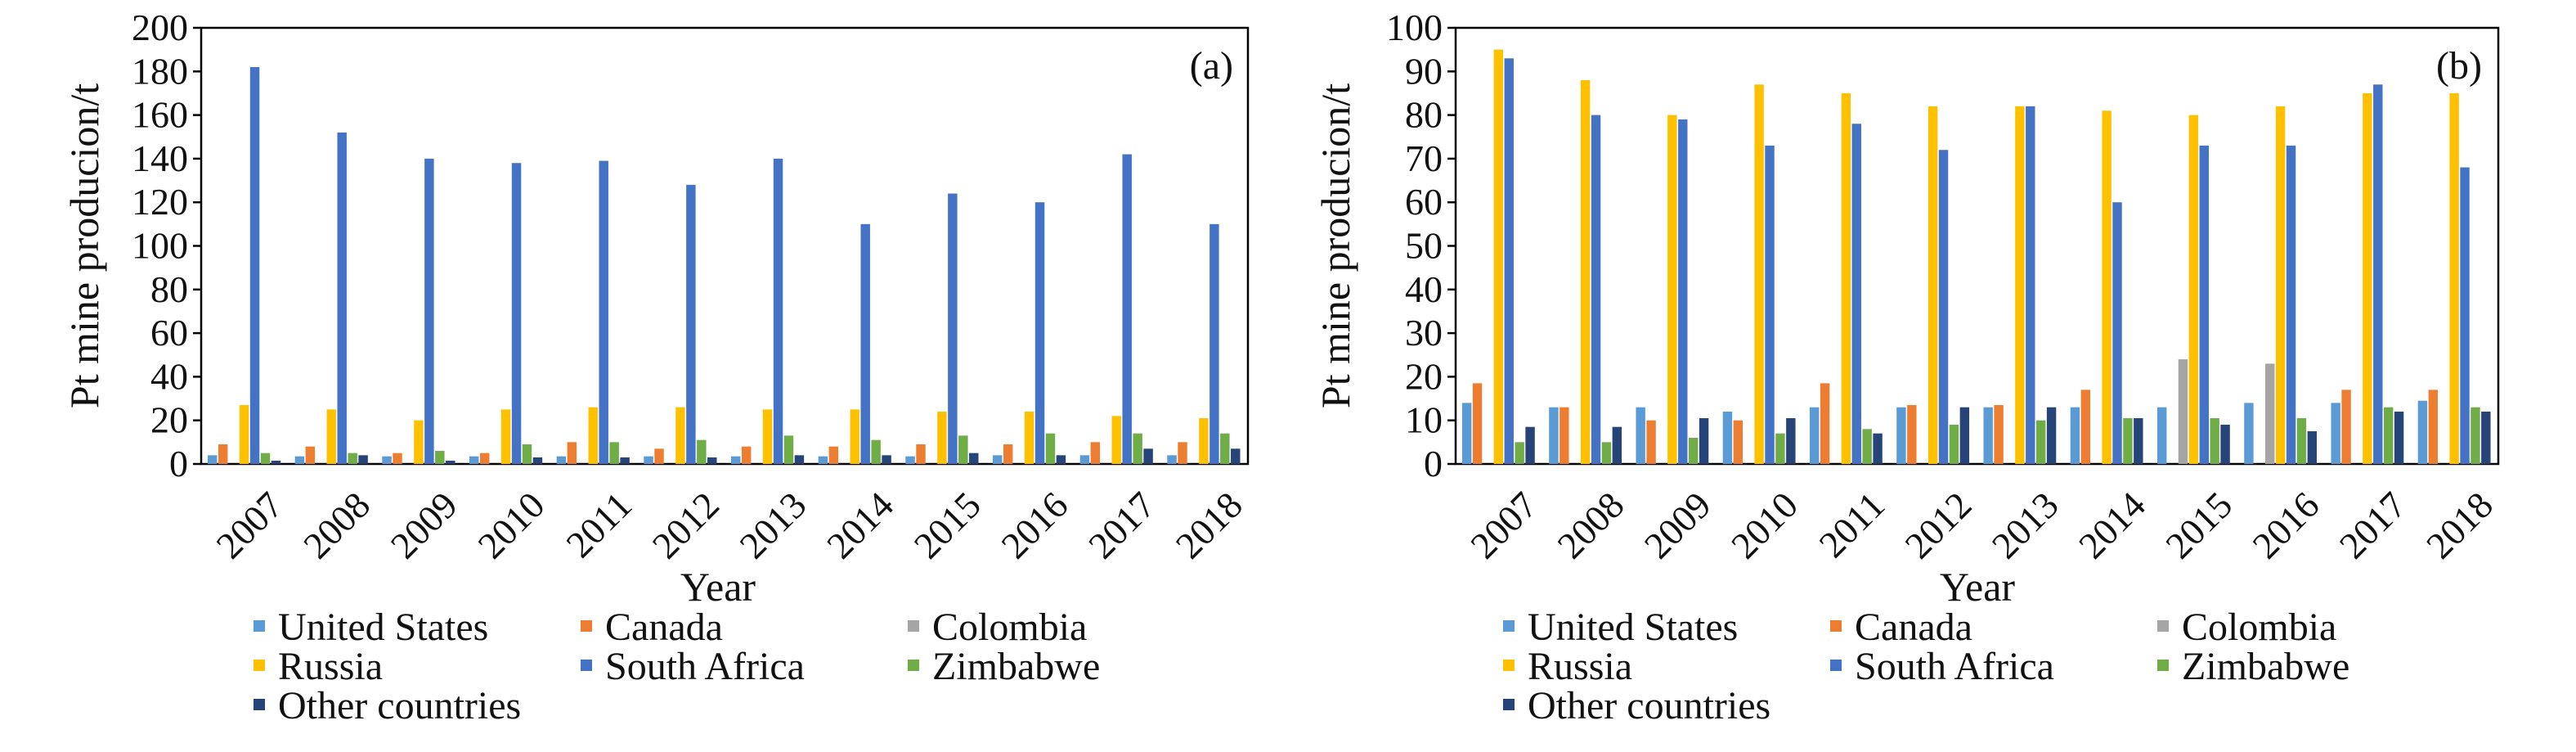  Describe the element at coordinates (169, 332) in the screenshot. I see `y-tick-label: 60` at that location.